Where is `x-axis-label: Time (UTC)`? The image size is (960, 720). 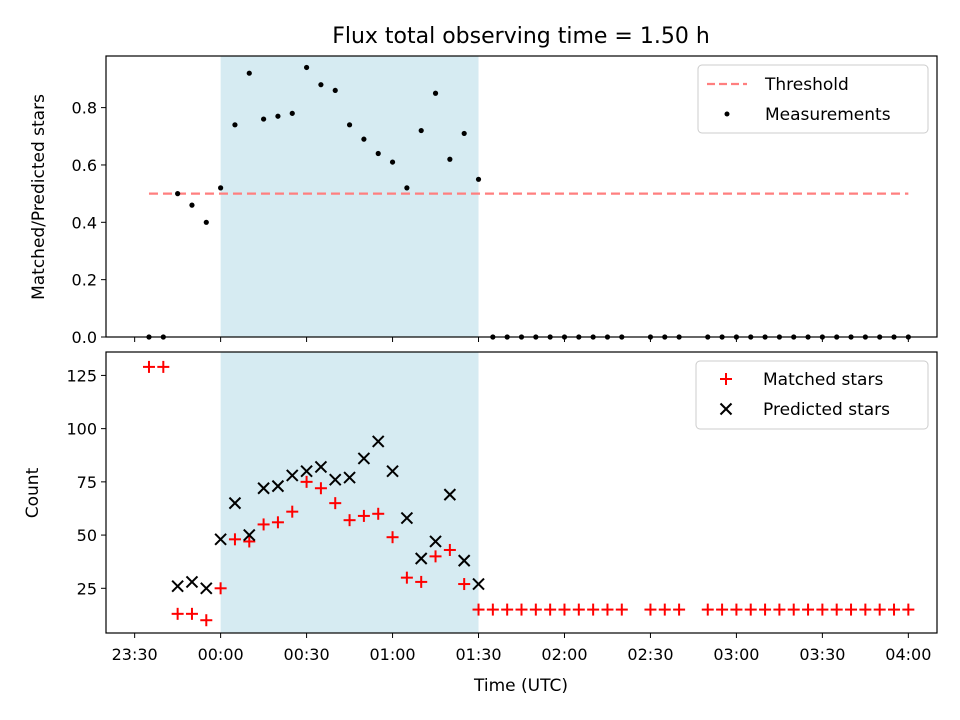
x-axis-label: Time (UTC) is located at coordinates (520, 686).